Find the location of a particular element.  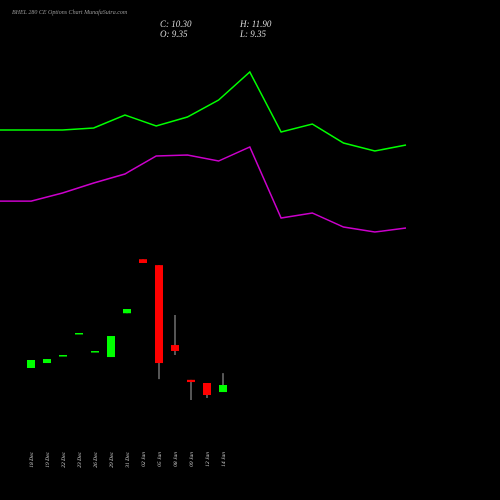

x-tick-label: 29 Dec is located at coordinates (112, 459).